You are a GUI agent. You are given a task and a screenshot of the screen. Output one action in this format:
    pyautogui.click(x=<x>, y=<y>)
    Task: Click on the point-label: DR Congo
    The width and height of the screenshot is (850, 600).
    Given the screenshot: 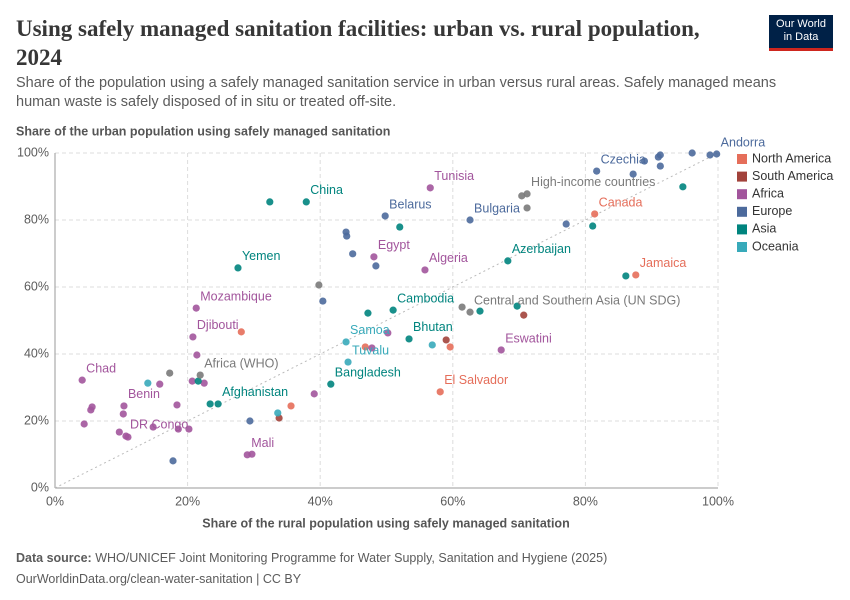 What is the action you would take?
    pyautogui.click(x=159, y=424)
    